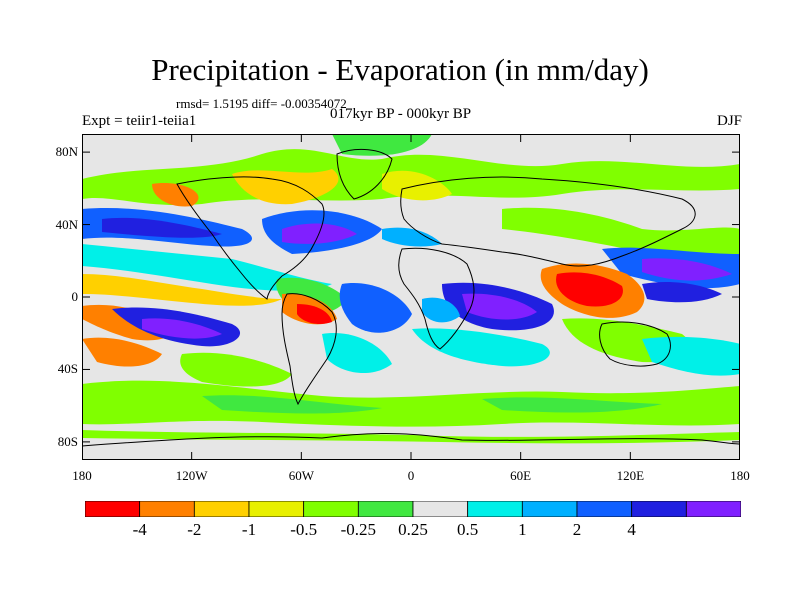  What do you see at coordinates (67, 369) in the screenshot?
I see `lat-tick-label: 40S` at bounding box center [67, 369].